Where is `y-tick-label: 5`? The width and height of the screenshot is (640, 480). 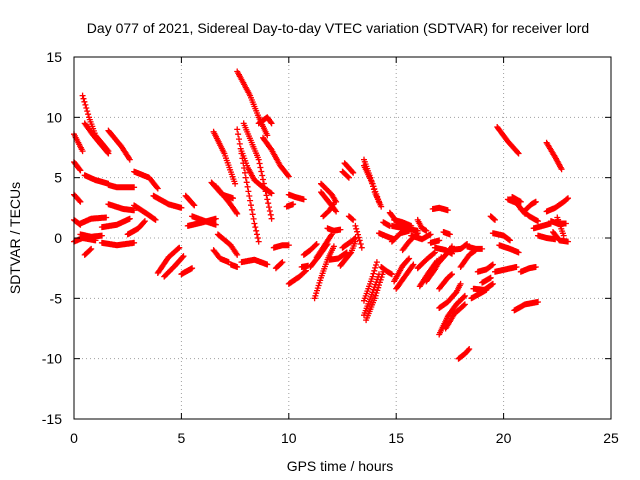
y-tick-label: 5 is located at coordinates (58, 178).